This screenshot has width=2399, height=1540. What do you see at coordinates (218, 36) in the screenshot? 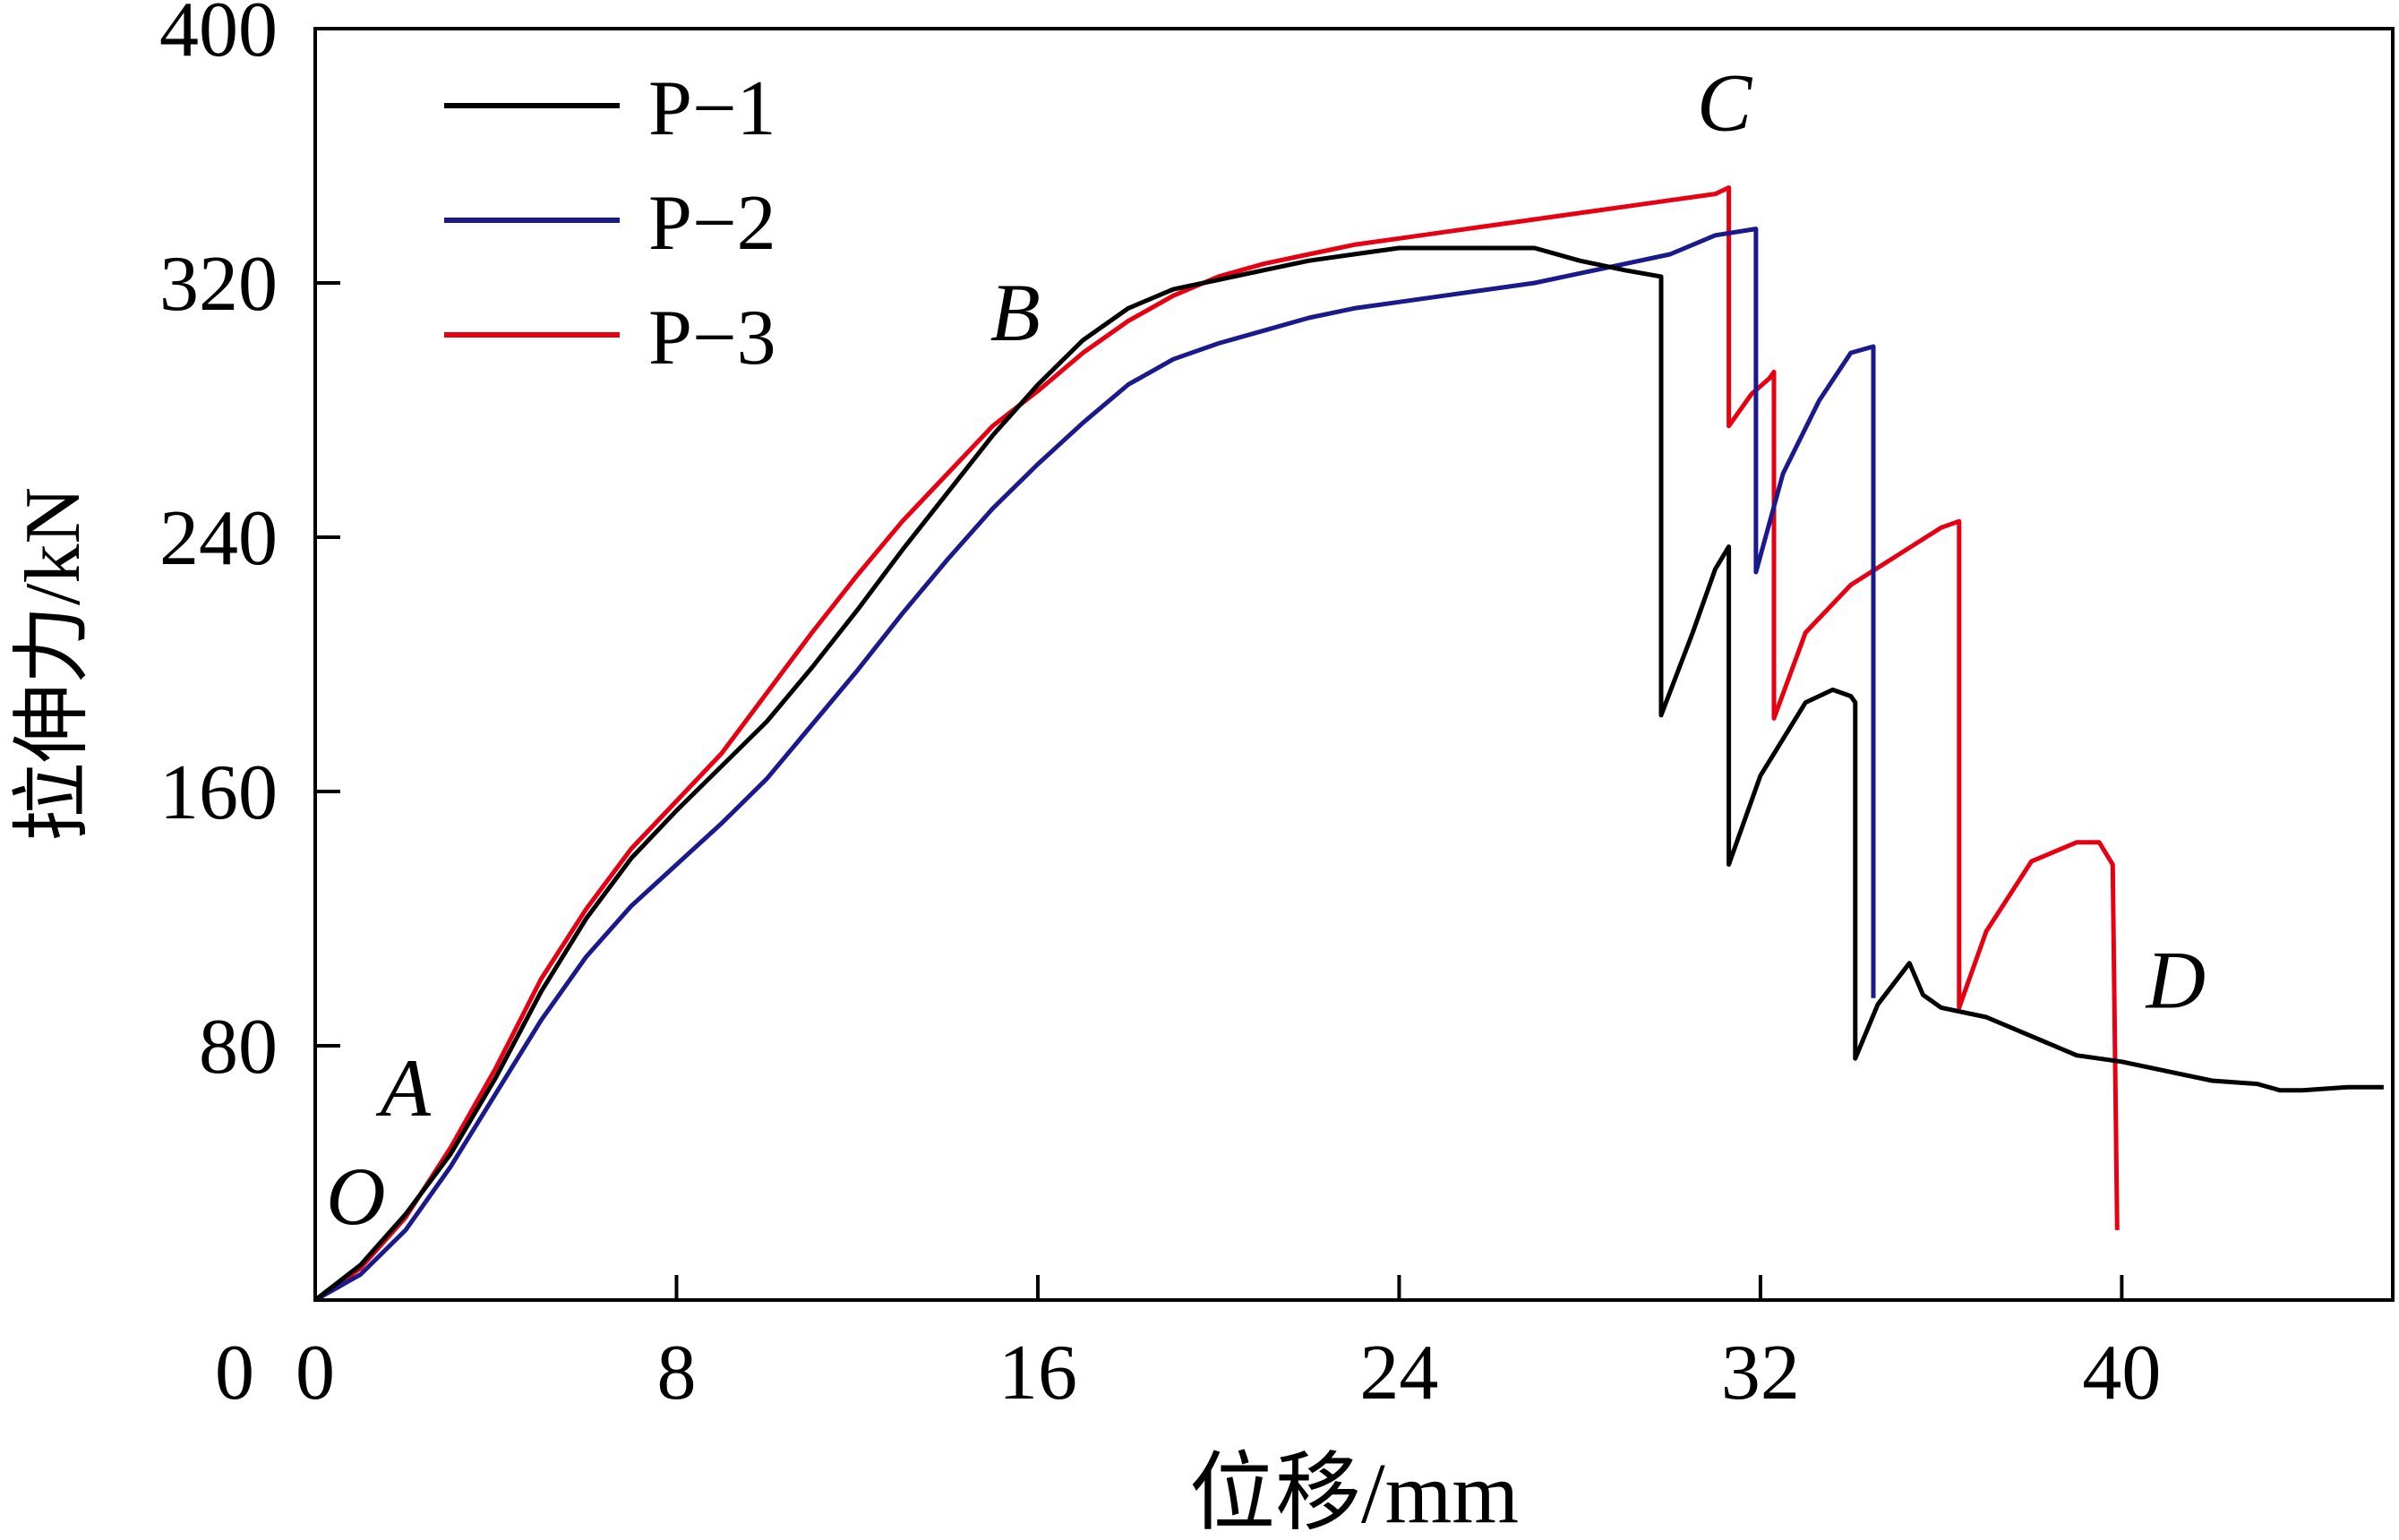
I see `y-tick-label: 400` at bounding box center [218, 36].